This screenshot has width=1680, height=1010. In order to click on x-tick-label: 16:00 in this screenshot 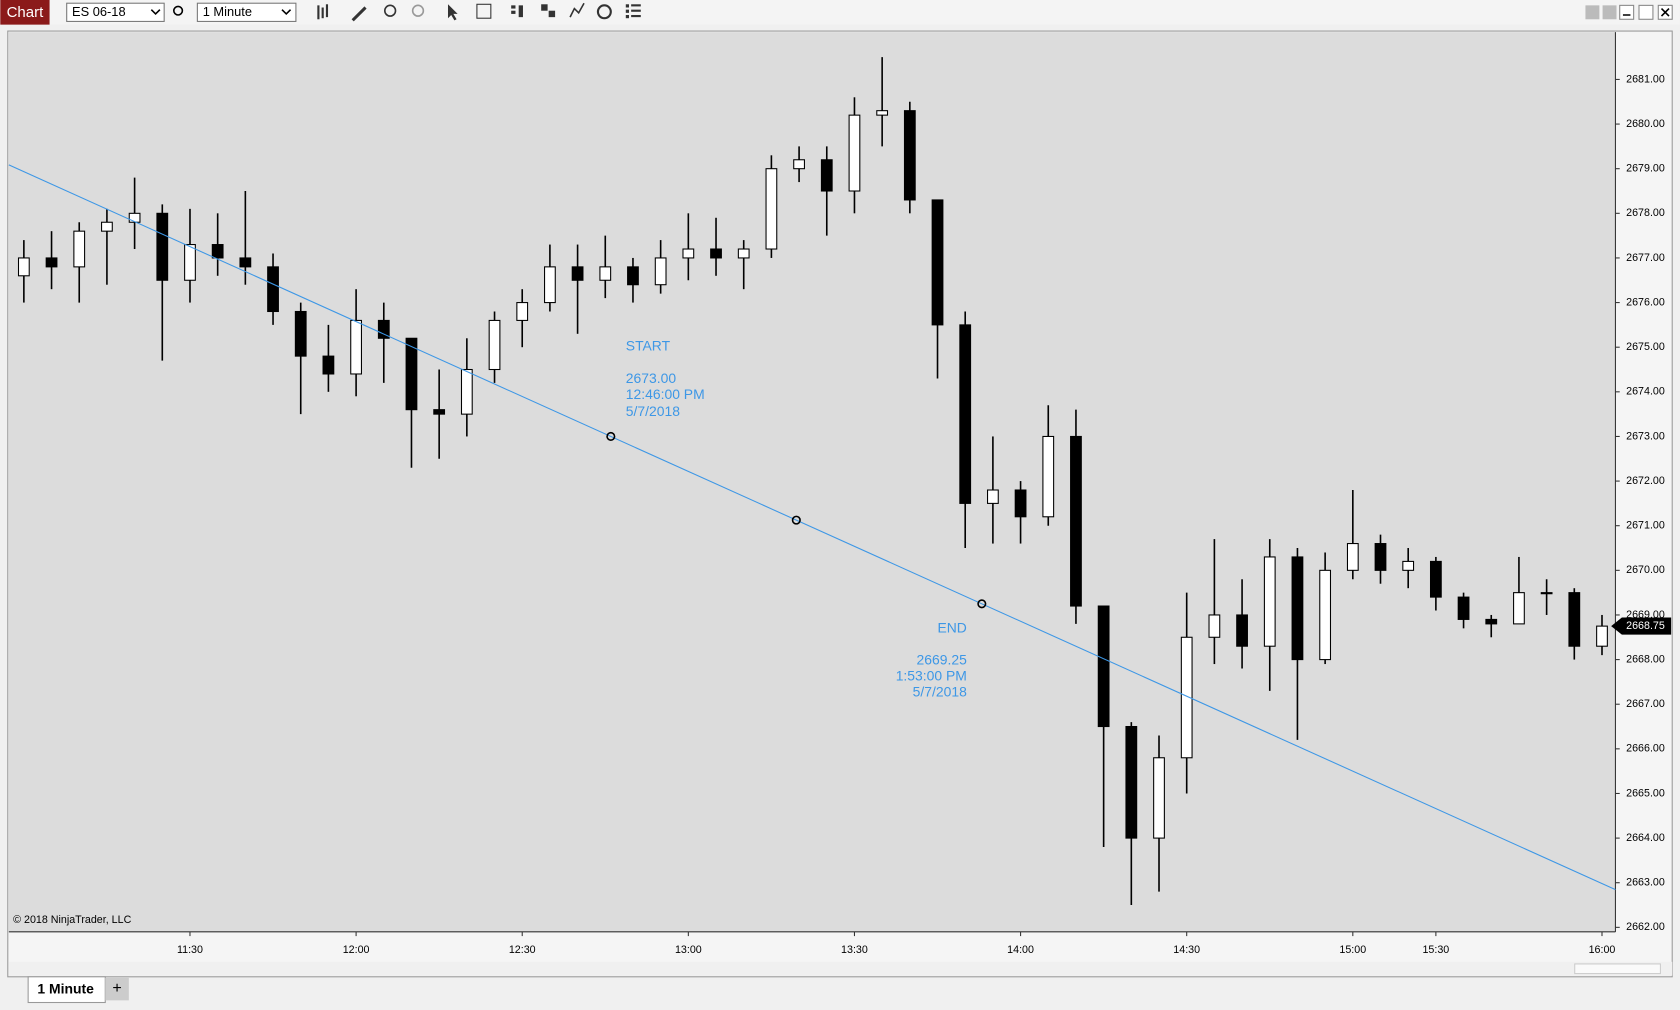, I will do `click(1602, 950)`.